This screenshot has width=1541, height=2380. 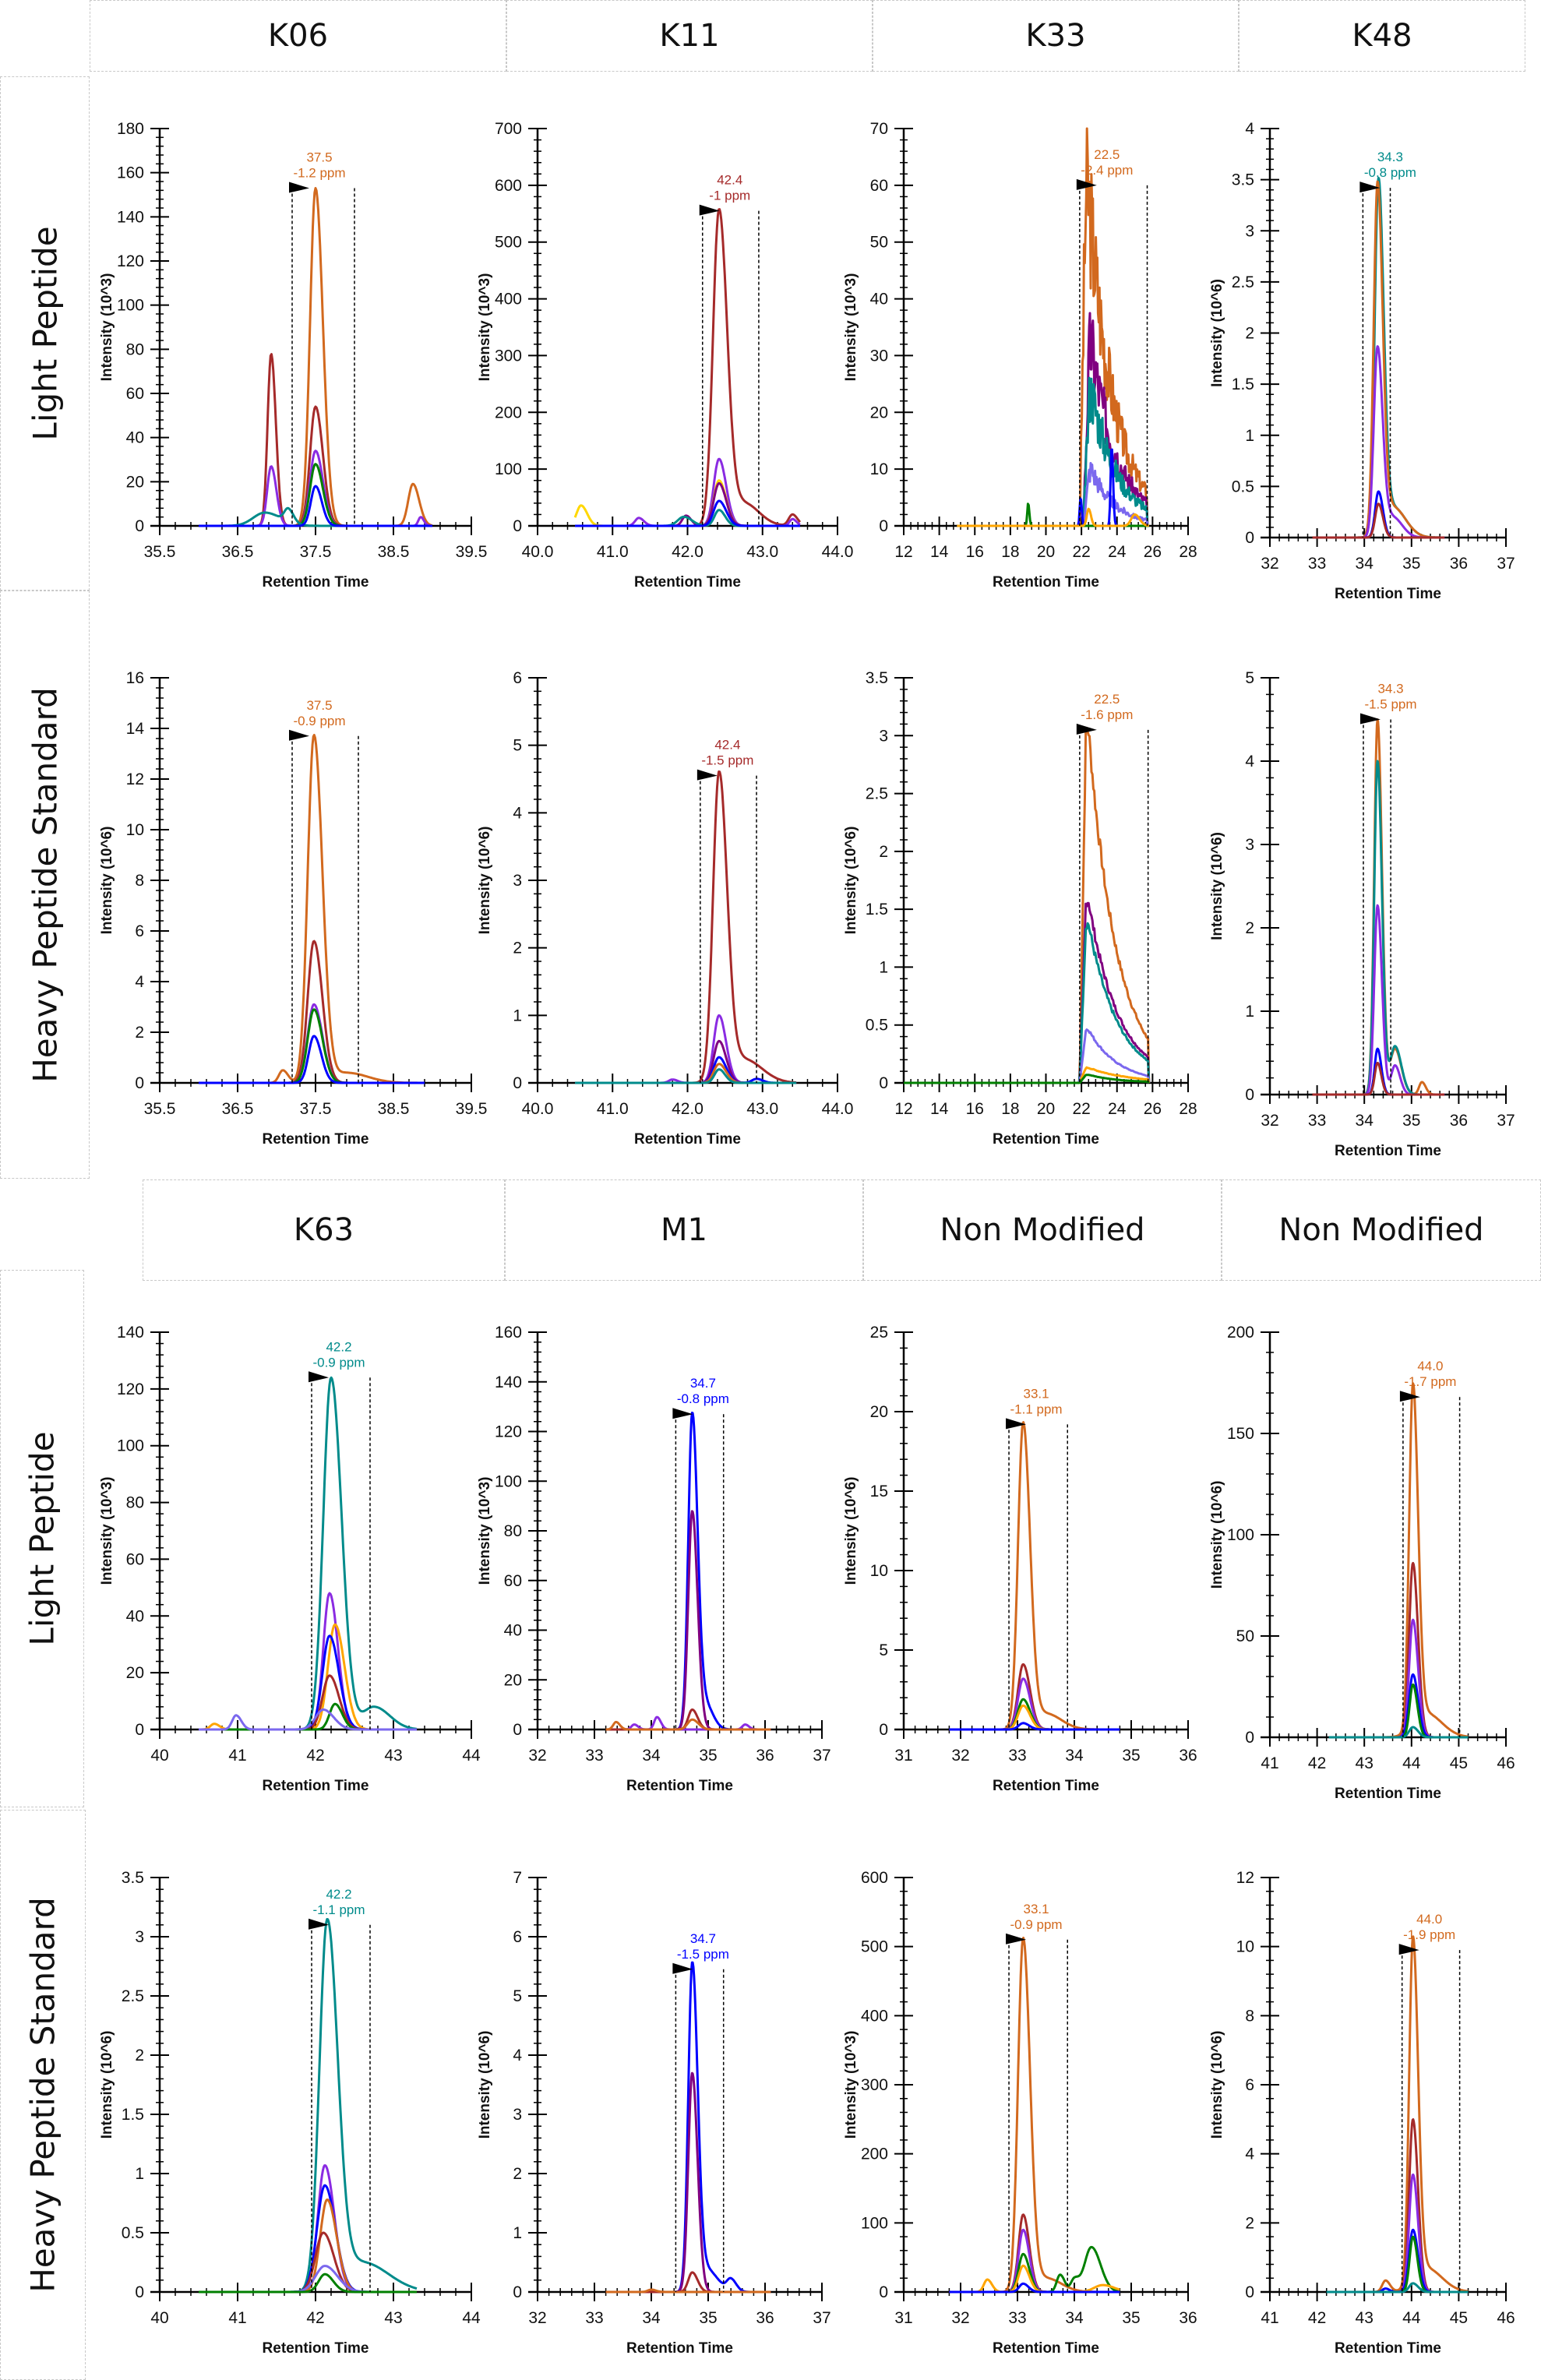 What do you see at coordinates (613, 552) in the screenshot?
I see `x-tick-label: 41.0` at bounding box center [613, 552].